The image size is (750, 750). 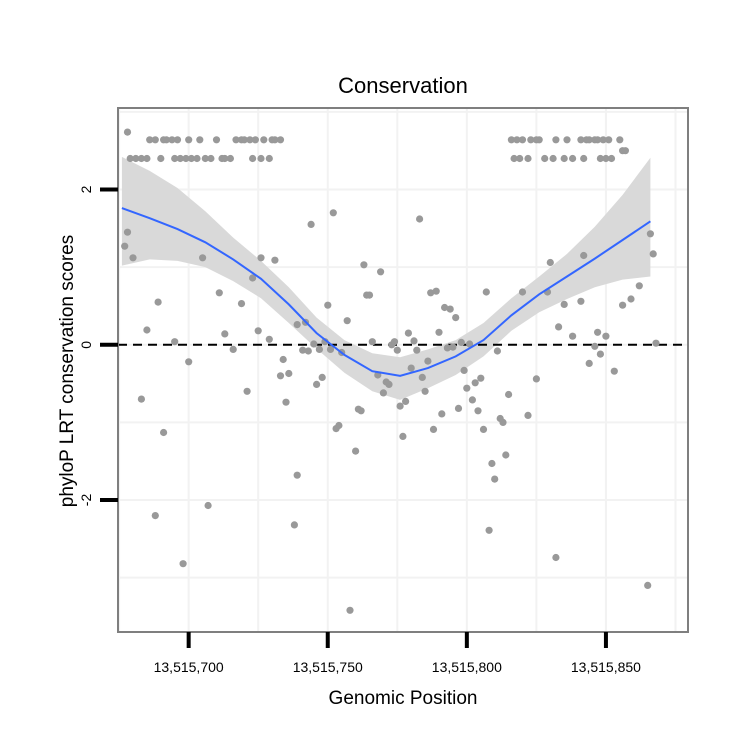 I want to click on x-tick-label: 13,515,850, so click(x=606, y=667).